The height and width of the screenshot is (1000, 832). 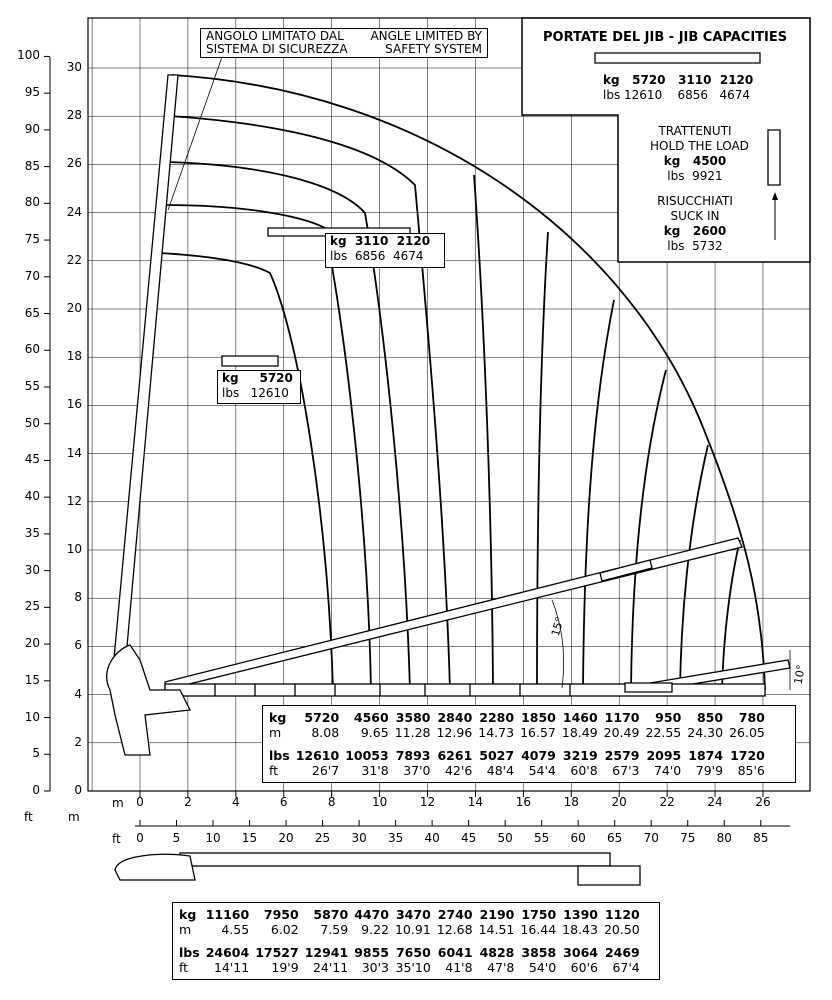 I want to click on cell-lbs: 7650, so click(x=413, y=952).